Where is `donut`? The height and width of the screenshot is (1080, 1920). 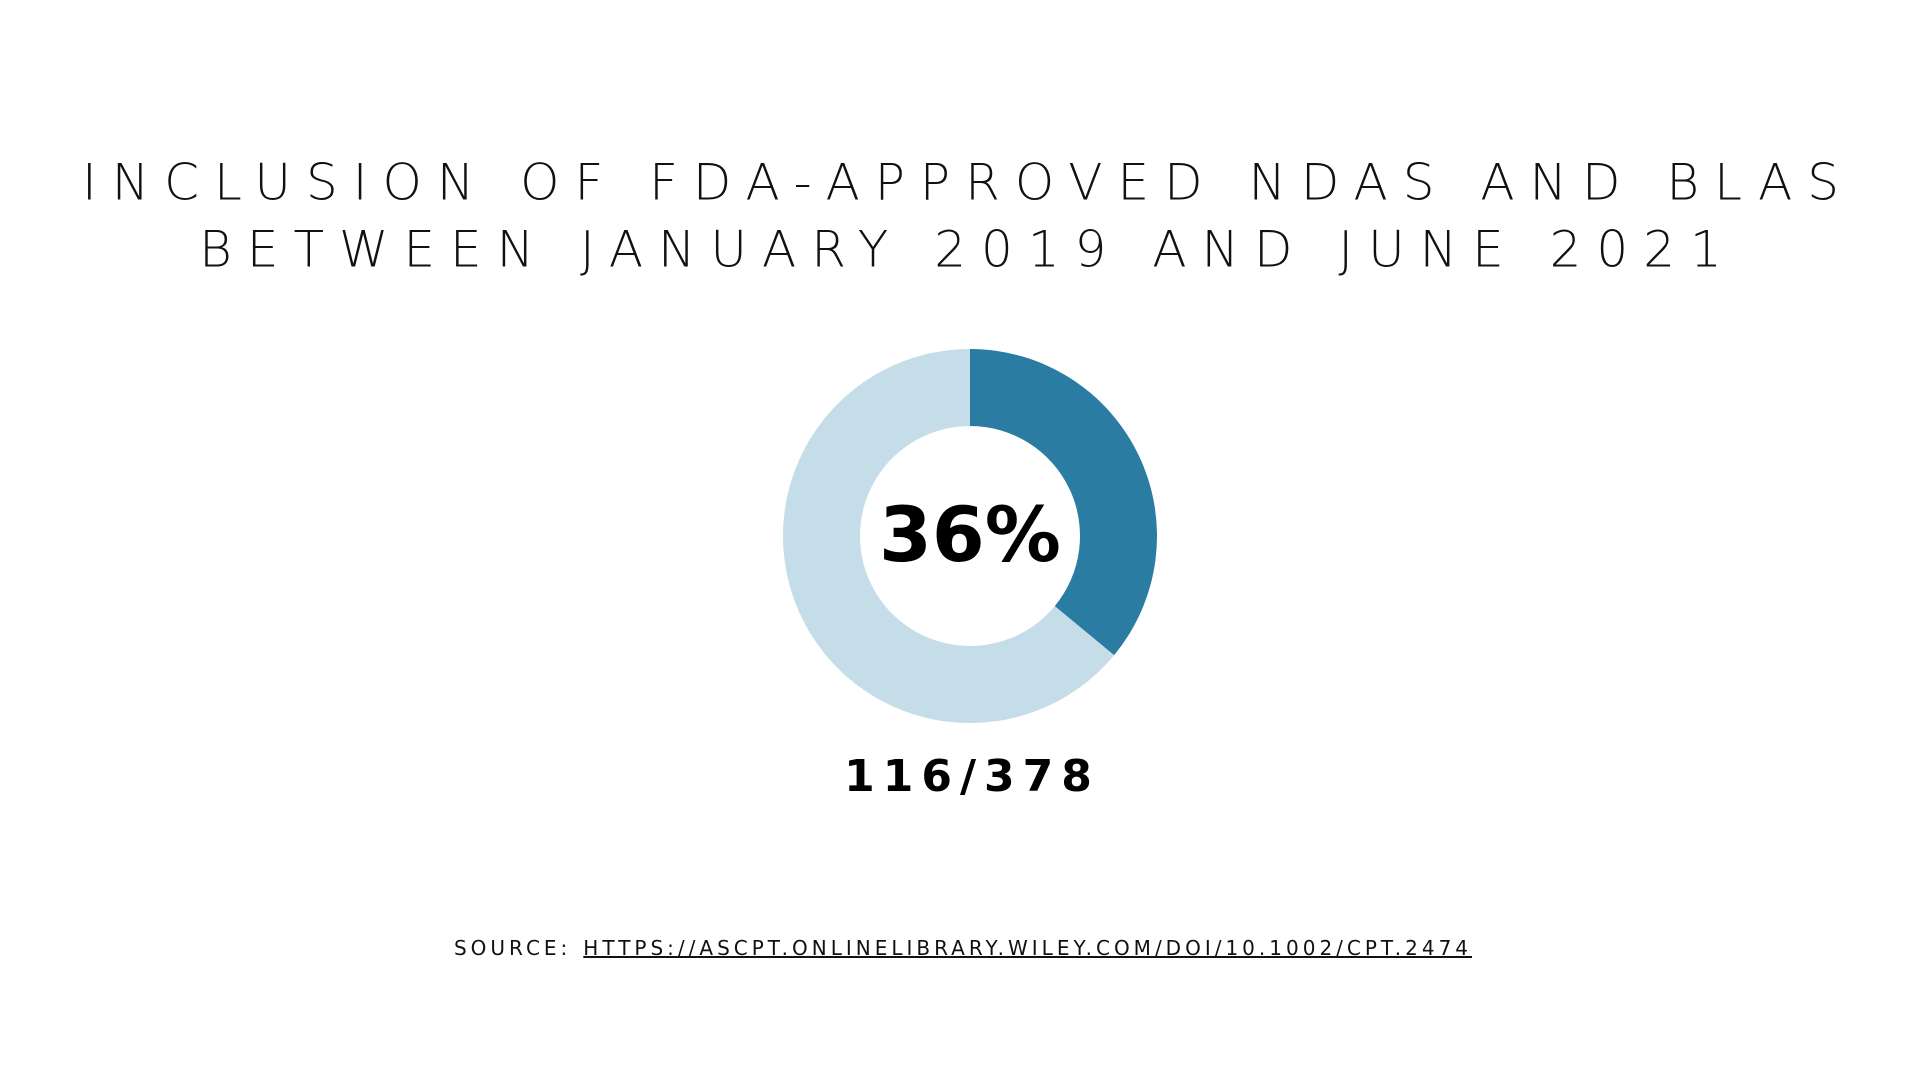 donut is located at coordinates (969, 536).